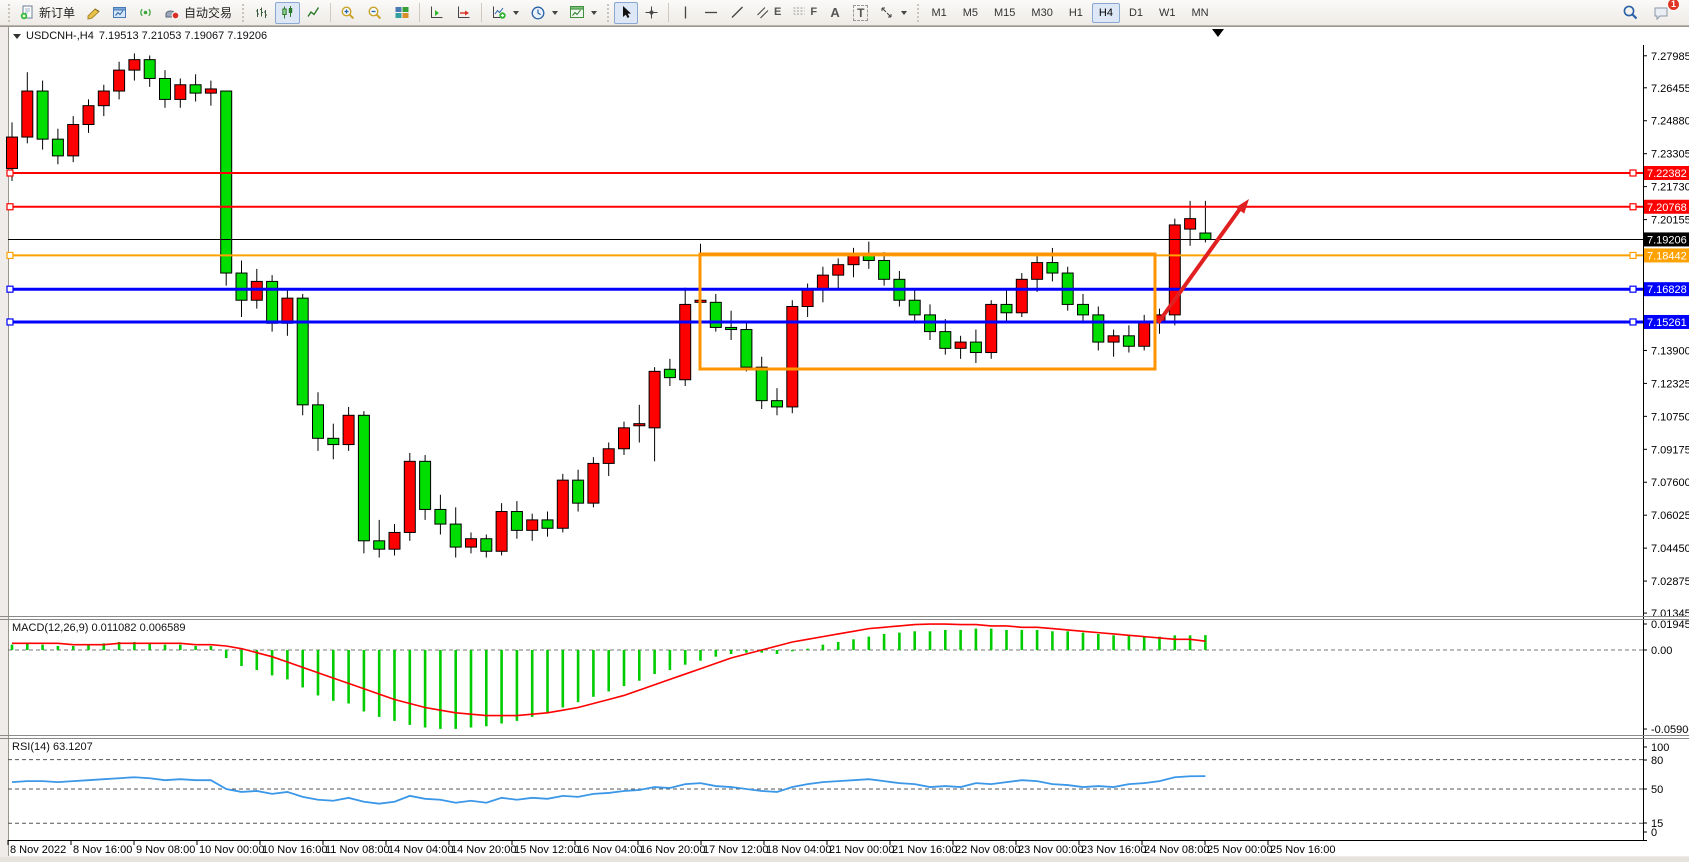 Image resolution: width=1689 pixels, height=862 pixels. I want to click on periods-button, so click(544, 13).